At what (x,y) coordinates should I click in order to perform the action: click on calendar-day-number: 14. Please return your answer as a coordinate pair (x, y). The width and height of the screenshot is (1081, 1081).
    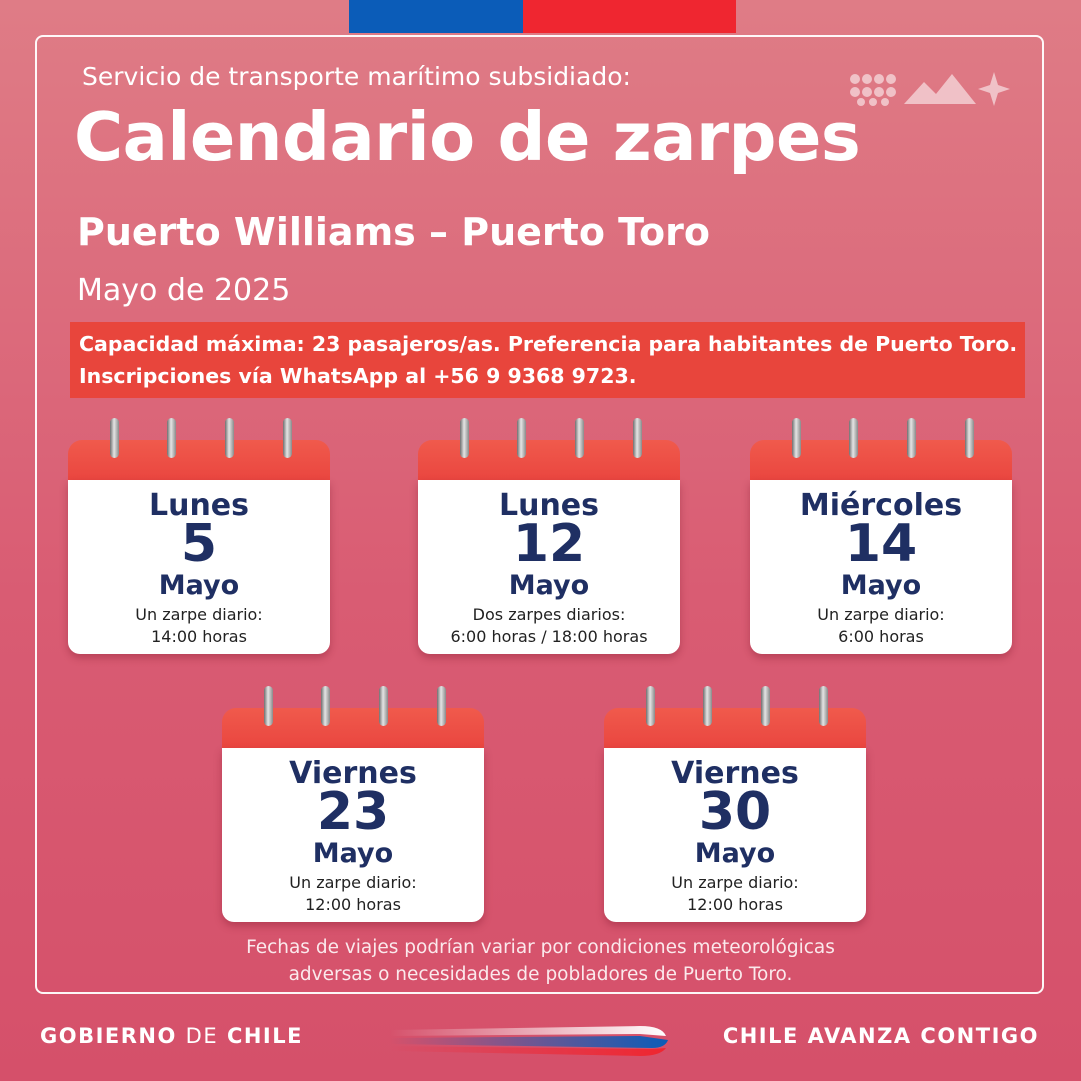
    Looking at the image, I should click on (881, 544).